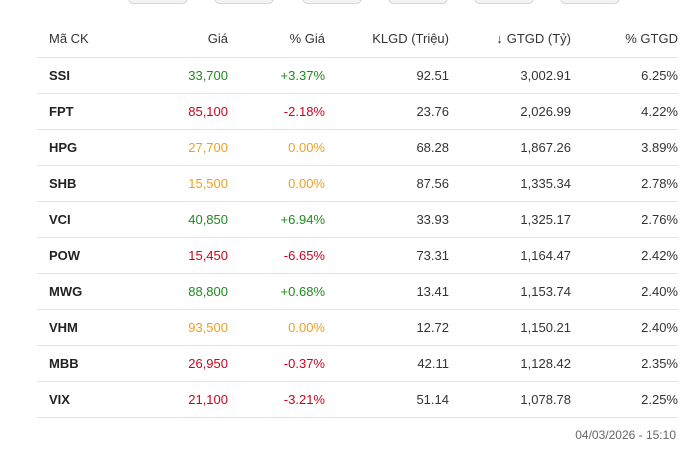 The height and width of the screenshot is (456, 700). I want to click on cell-volume: 13.41, so click(387, 291).